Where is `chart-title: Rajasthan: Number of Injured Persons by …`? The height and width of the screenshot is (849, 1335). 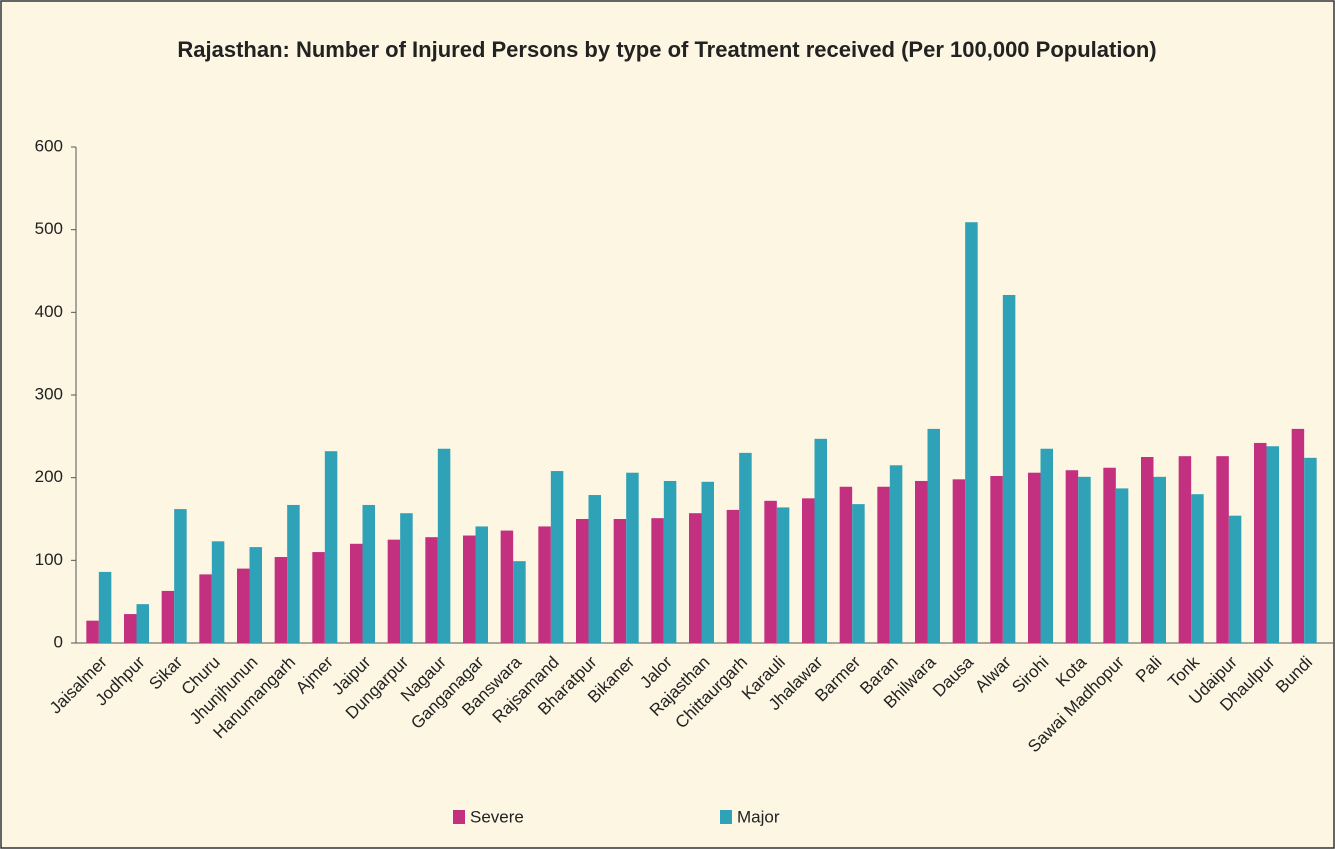 chart-title: Rajasthan: Number of Injured Persons by … is located at coordinates (666, 49).